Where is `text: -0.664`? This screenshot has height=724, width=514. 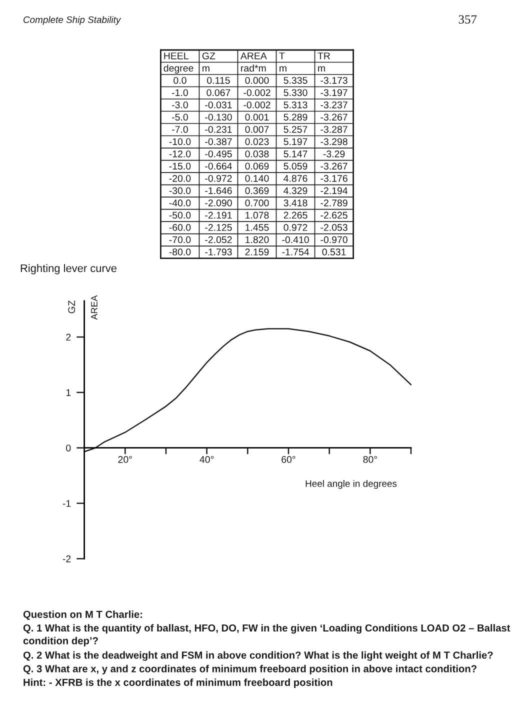 text: -0.664 is located at coordinates (218, 166).